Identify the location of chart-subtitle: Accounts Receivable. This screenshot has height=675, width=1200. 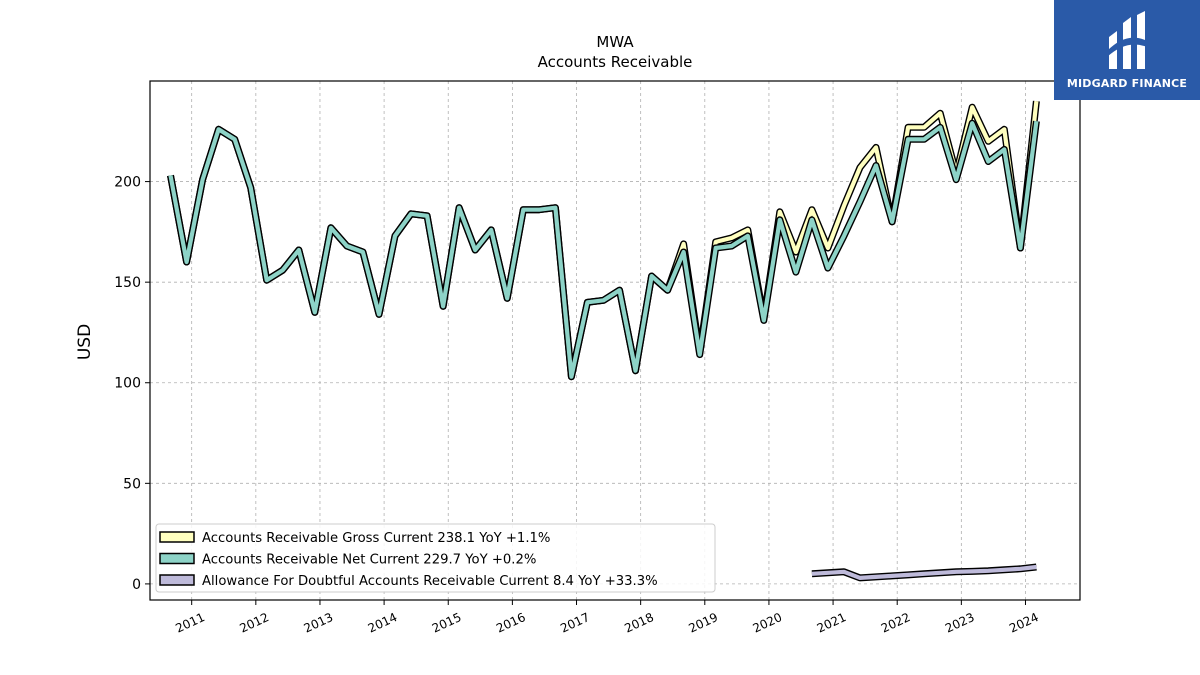
(615, 62).